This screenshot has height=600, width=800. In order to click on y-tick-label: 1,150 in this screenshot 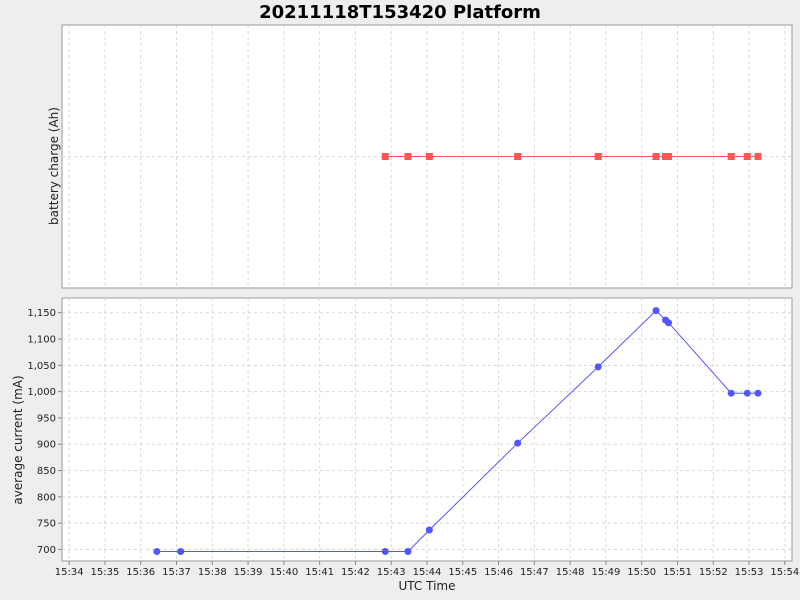, I will do `click(41, 313)`.